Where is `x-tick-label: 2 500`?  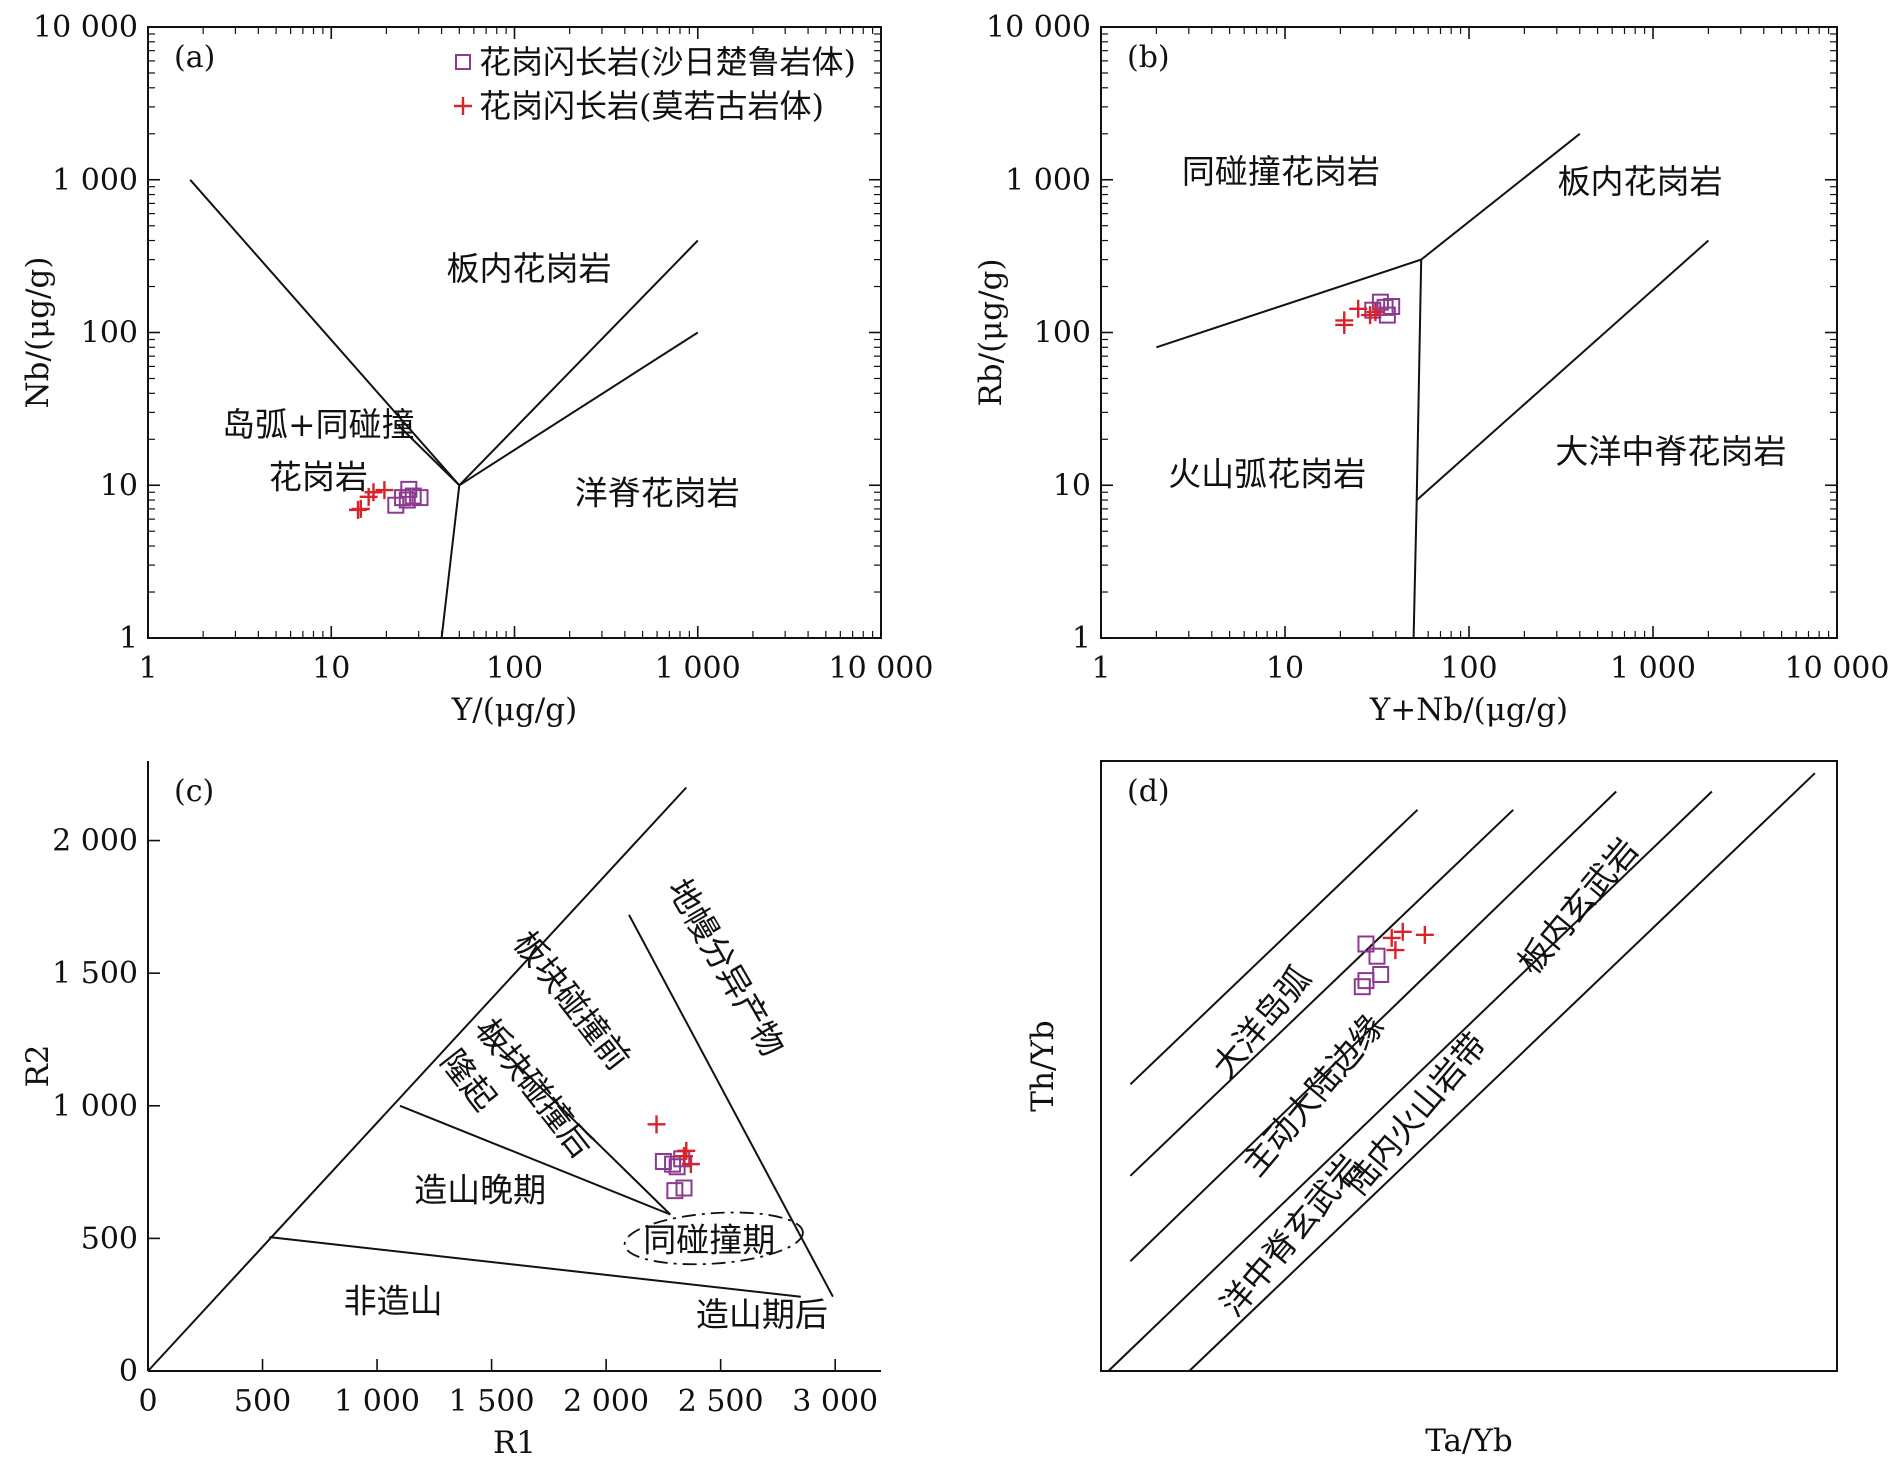 x-tick-label: 2 500 is located at coordinates (721, 1401).